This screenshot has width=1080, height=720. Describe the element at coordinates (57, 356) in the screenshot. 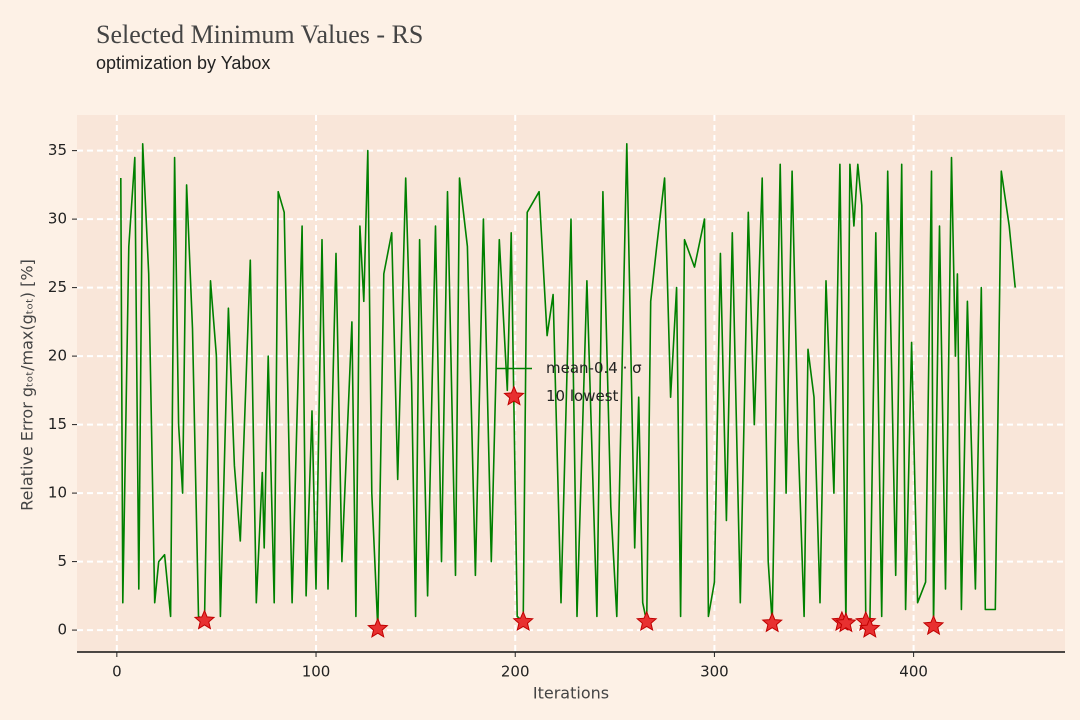

I see `y-tick-label: 20` at that location.